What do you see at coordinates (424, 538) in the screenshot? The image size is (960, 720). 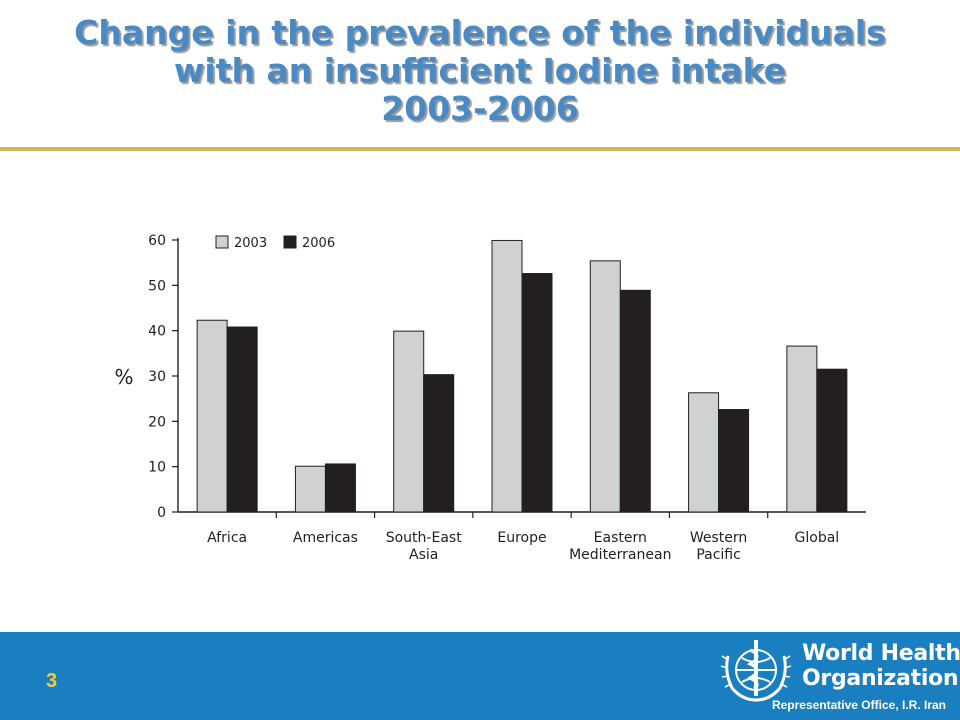 I see `x-tick-label: South-East` at bounding box center [424, 538].